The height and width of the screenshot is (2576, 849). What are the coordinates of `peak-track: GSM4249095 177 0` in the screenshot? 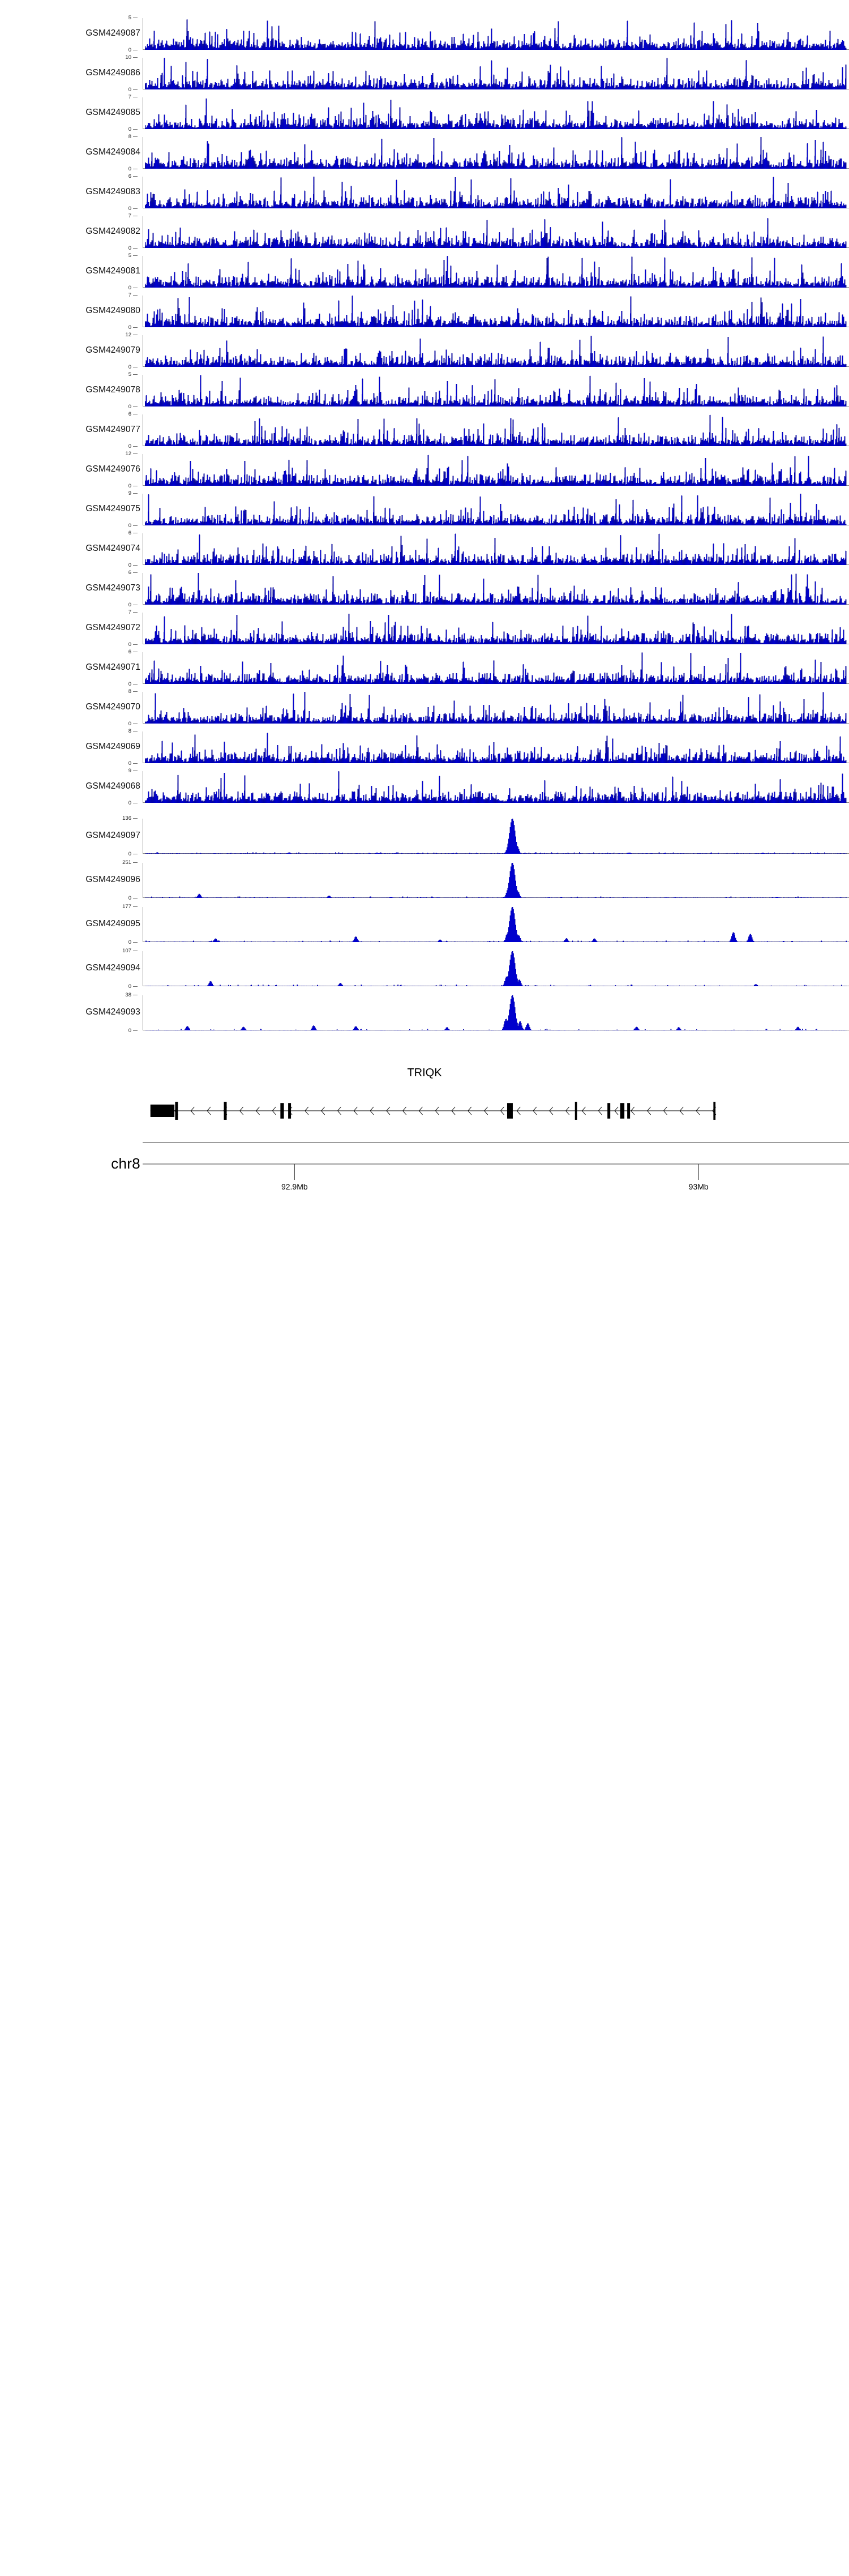 It's located at (424, 928).